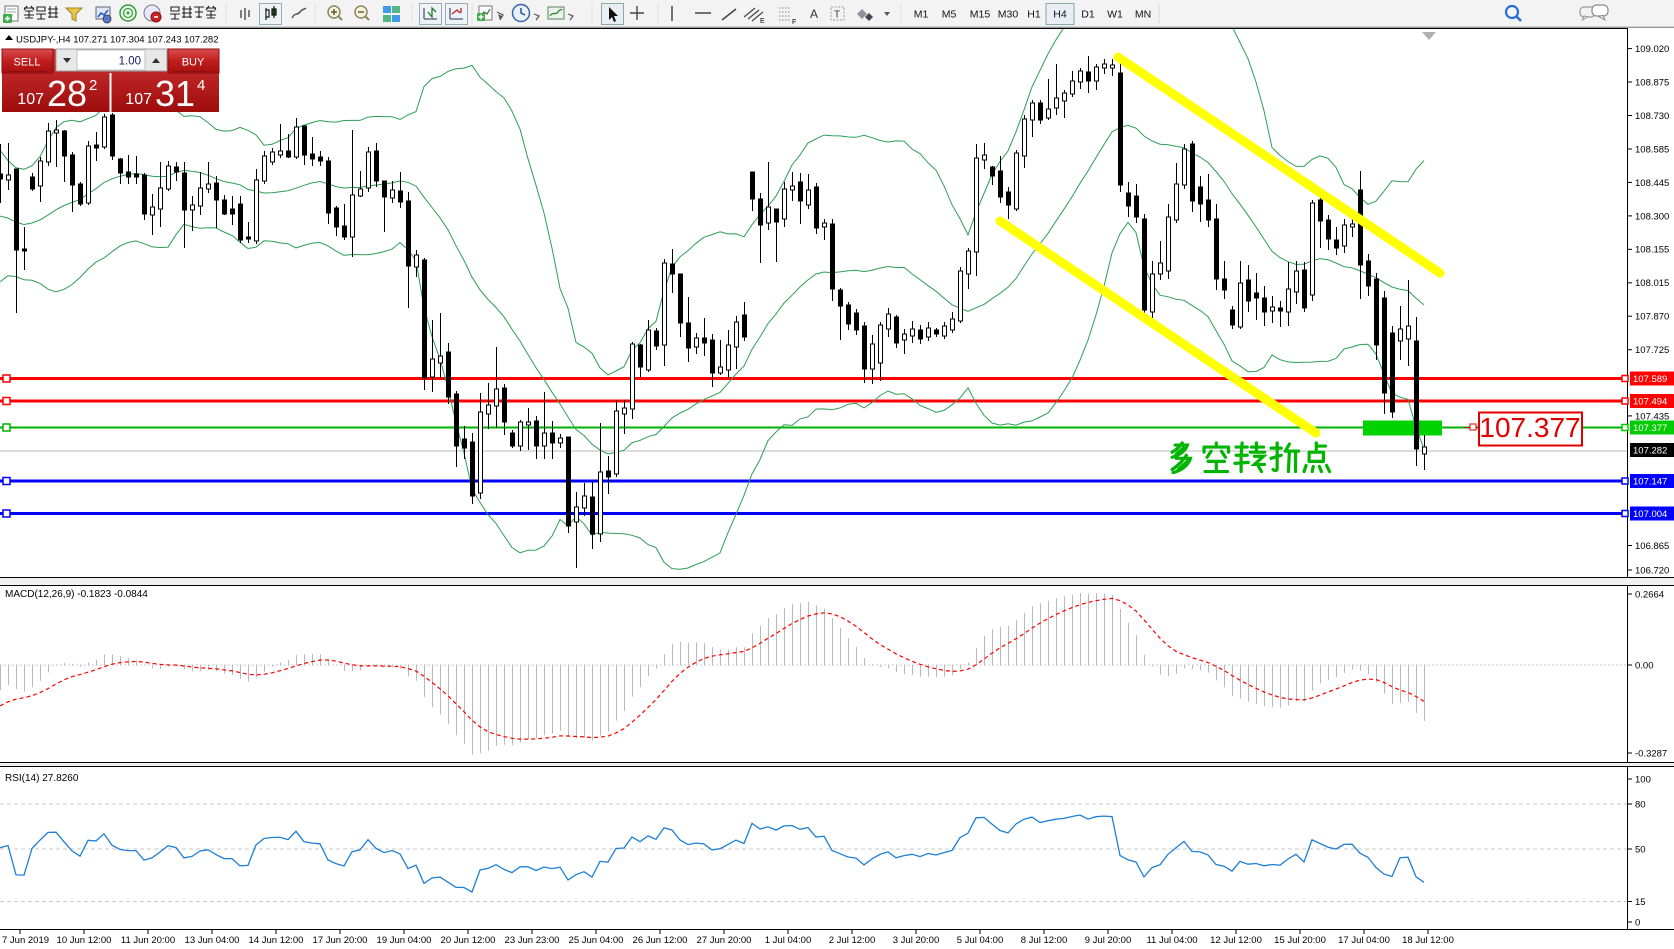  I want to click on svg-text: 26 Jun 12:00, so click(660, 940).